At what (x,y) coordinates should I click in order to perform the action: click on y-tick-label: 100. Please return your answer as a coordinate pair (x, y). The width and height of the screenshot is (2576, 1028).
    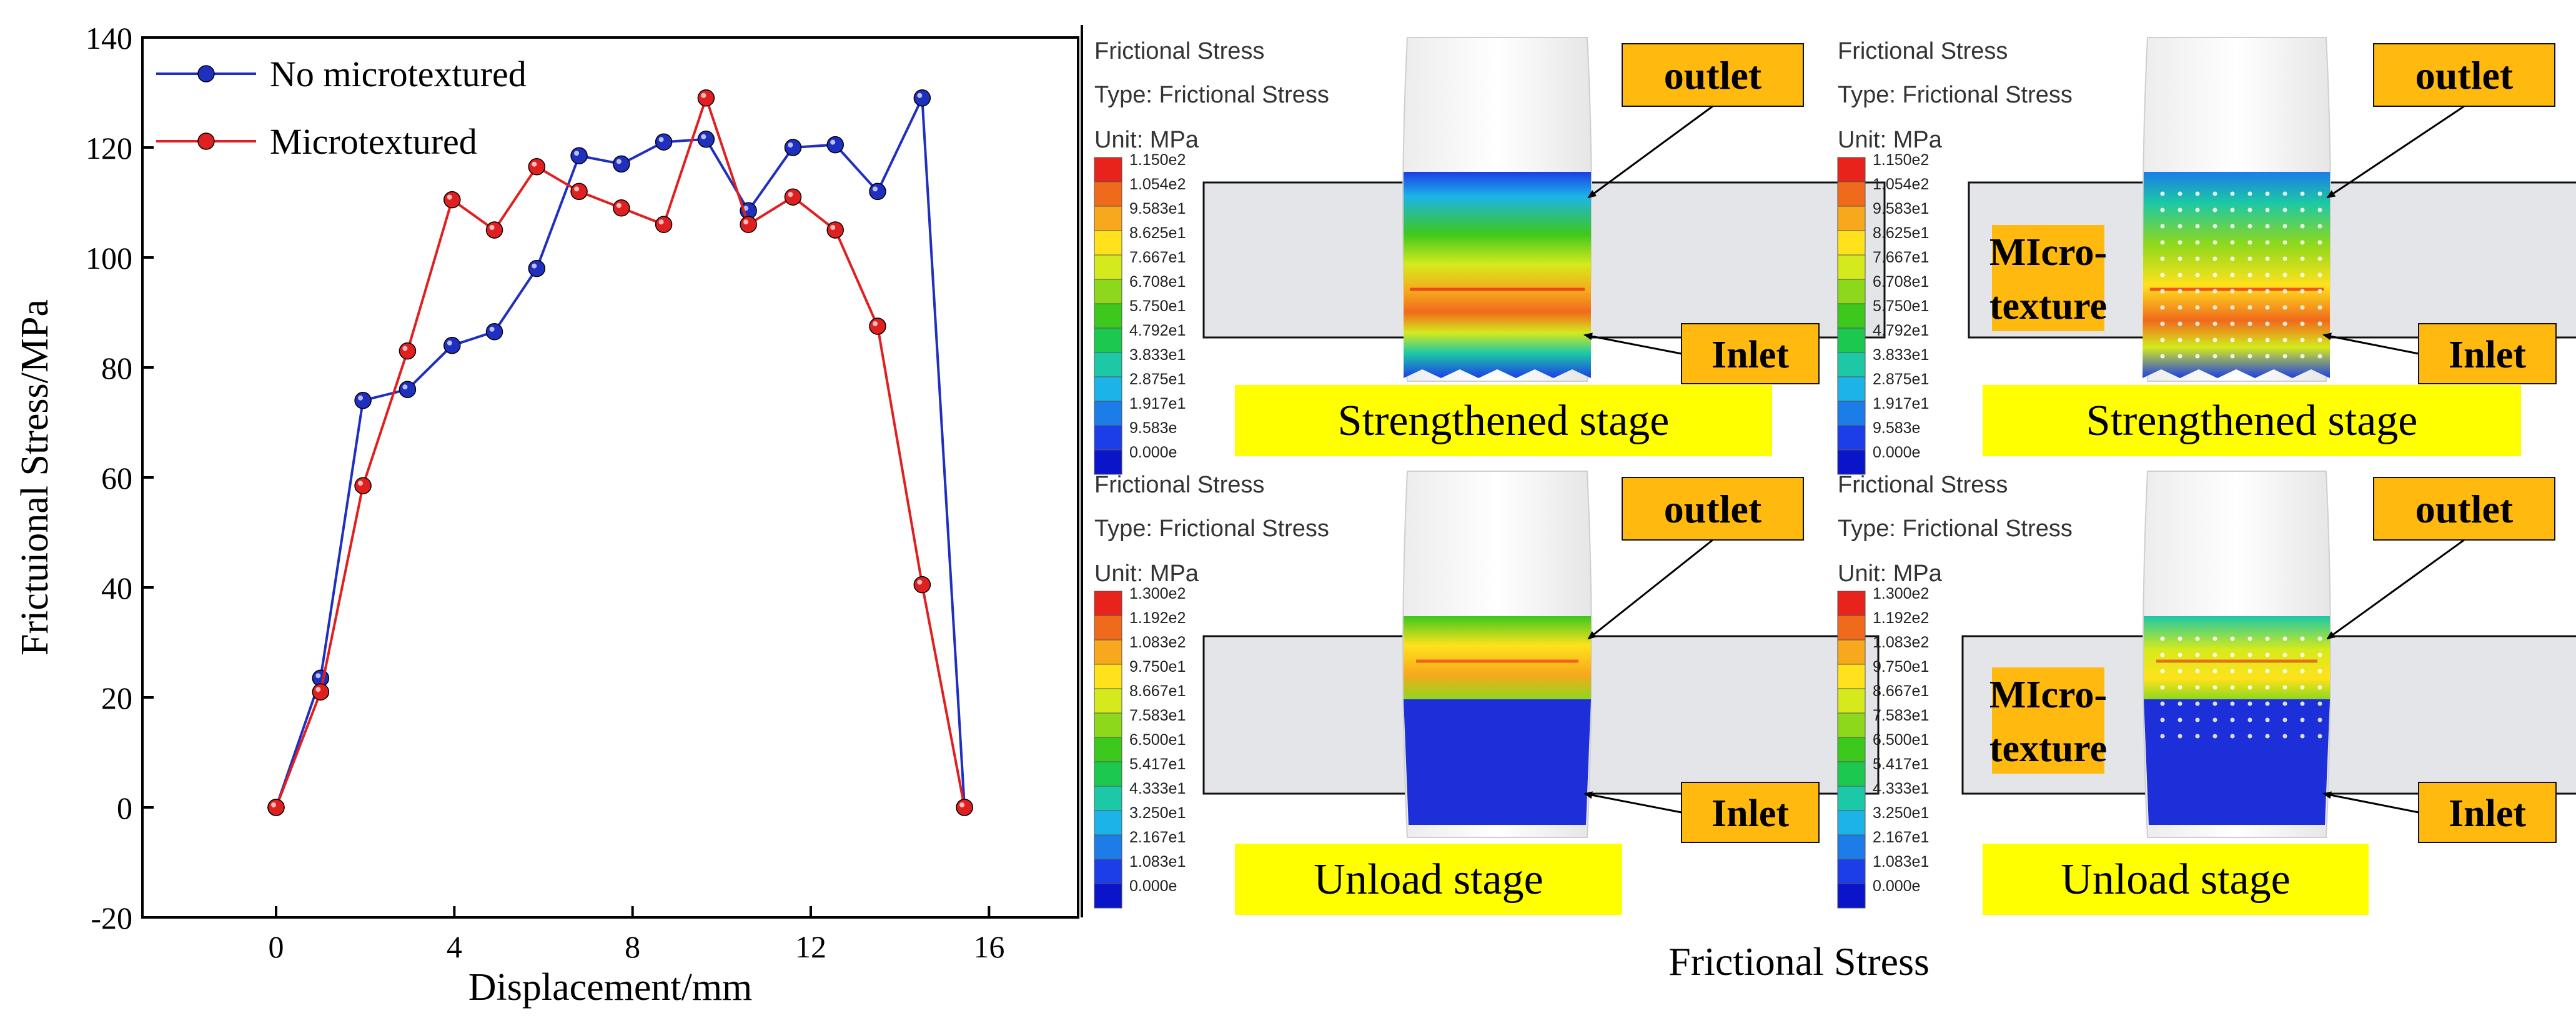
    Looking at the image, I should click on (109, 258).